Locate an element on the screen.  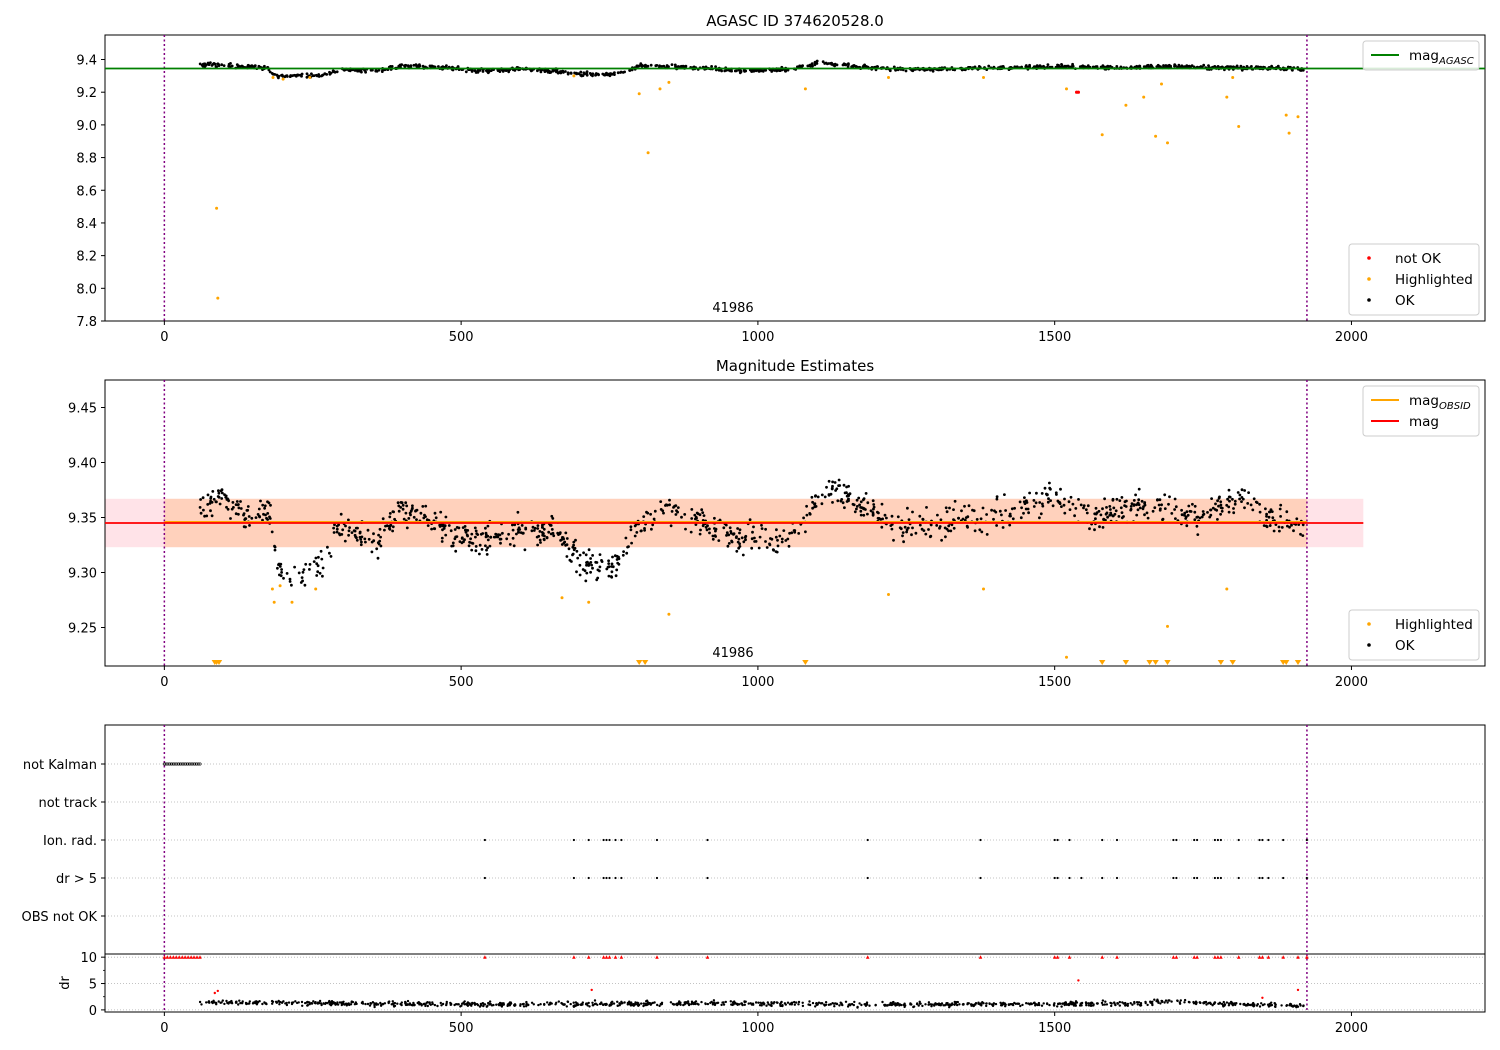
top-ytick-label-9.2: 9.2 is located at coordinates (86, 93).